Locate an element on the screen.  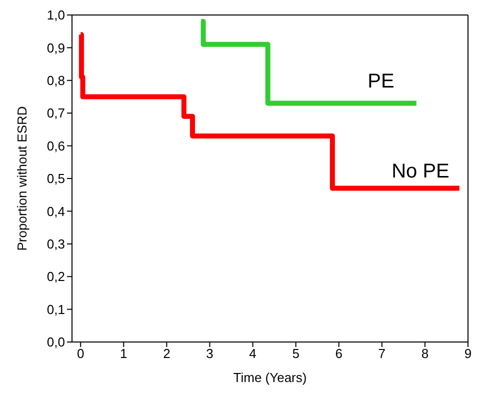
y-tick-label: 0,8 is located at coordinates (55, 80).